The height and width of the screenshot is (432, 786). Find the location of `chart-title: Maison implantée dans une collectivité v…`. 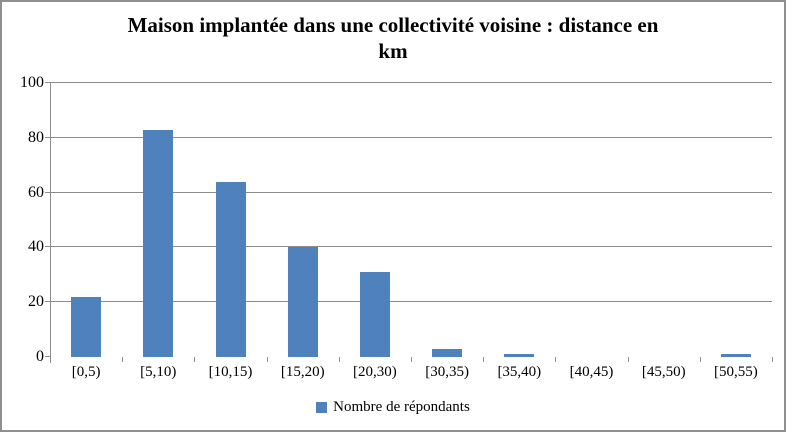

chart-title: Maison implantée dans une collectivité v… is located at coordinates (393, 38).